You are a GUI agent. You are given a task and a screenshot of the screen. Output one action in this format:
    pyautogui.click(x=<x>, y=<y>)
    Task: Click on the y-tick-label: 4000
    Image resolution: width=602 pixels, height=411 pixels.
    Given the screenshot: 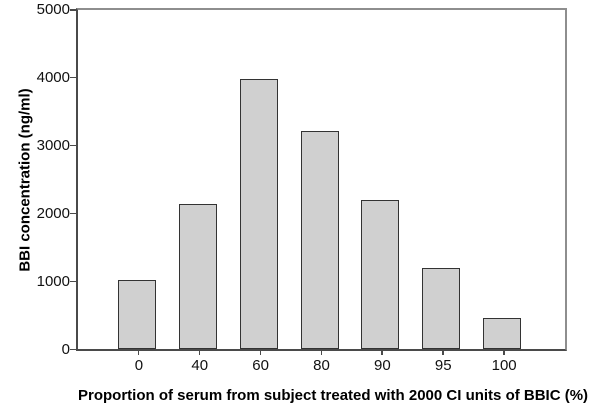 What is the action you would take?
    pyautogui.click(x=53, y=77)
    